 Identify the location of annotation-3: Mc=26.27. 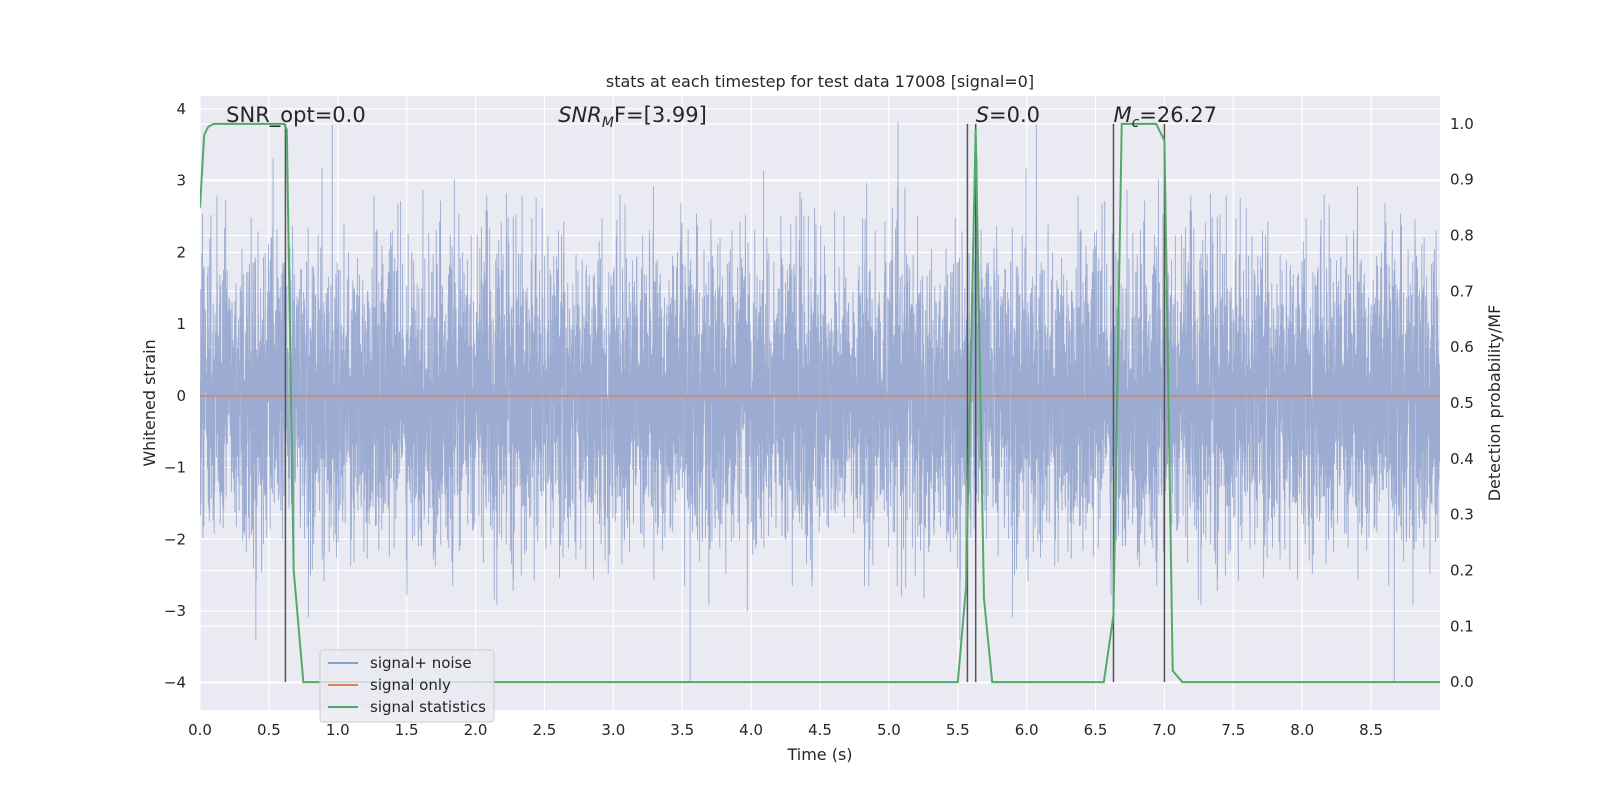
(1165, 117).